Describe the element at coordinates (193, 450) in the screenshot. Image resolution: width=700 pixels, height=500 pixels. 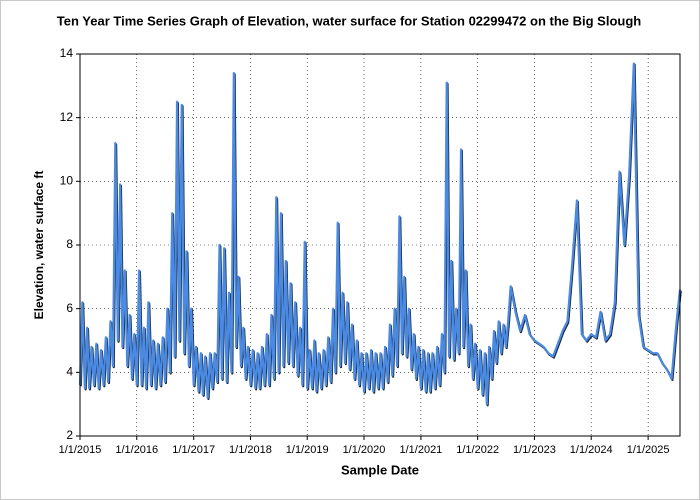
I see `x-tick-label: 1/1/2017` at that location.